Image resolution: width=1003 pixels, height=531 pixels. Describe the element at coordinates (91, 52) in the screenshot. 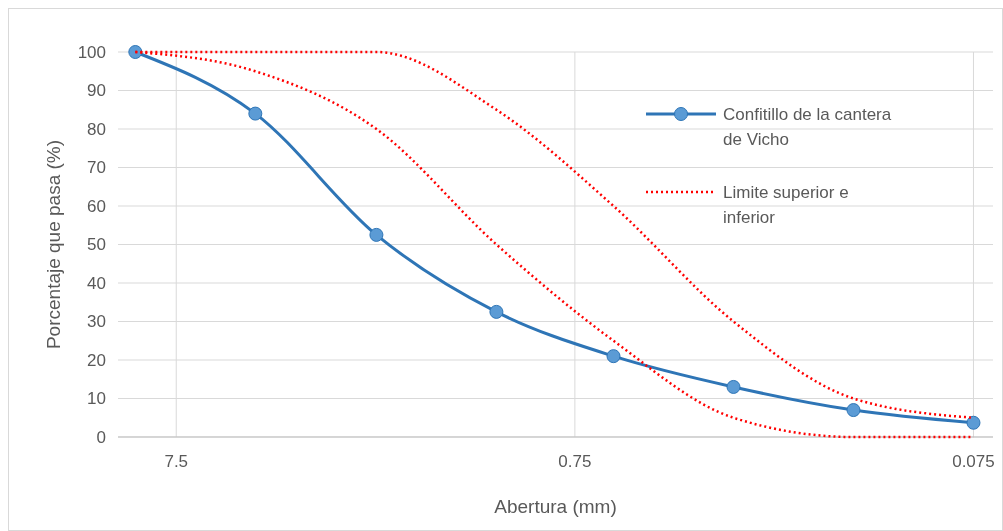

I see `y-tick-label: 100` at that location.